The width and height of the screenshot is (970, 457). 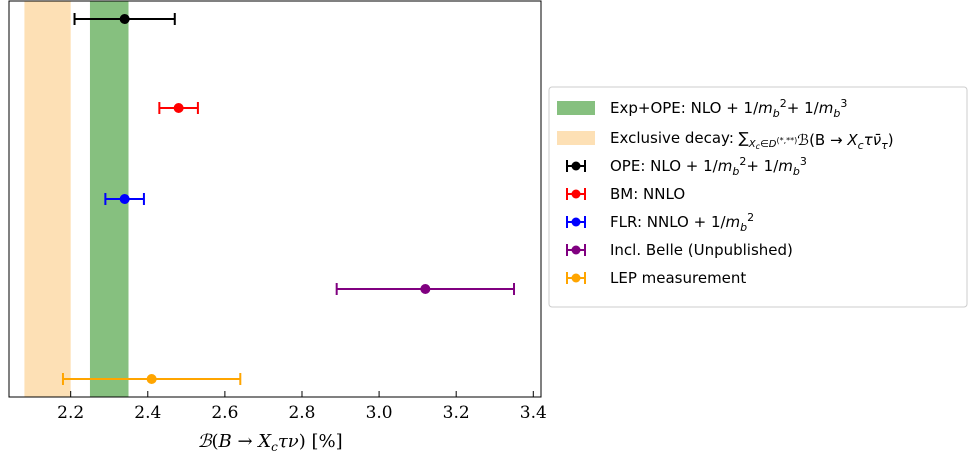 I want to click on legend-label-belle: Incl. Belle (Unpublished), so click(x=701, y=250).